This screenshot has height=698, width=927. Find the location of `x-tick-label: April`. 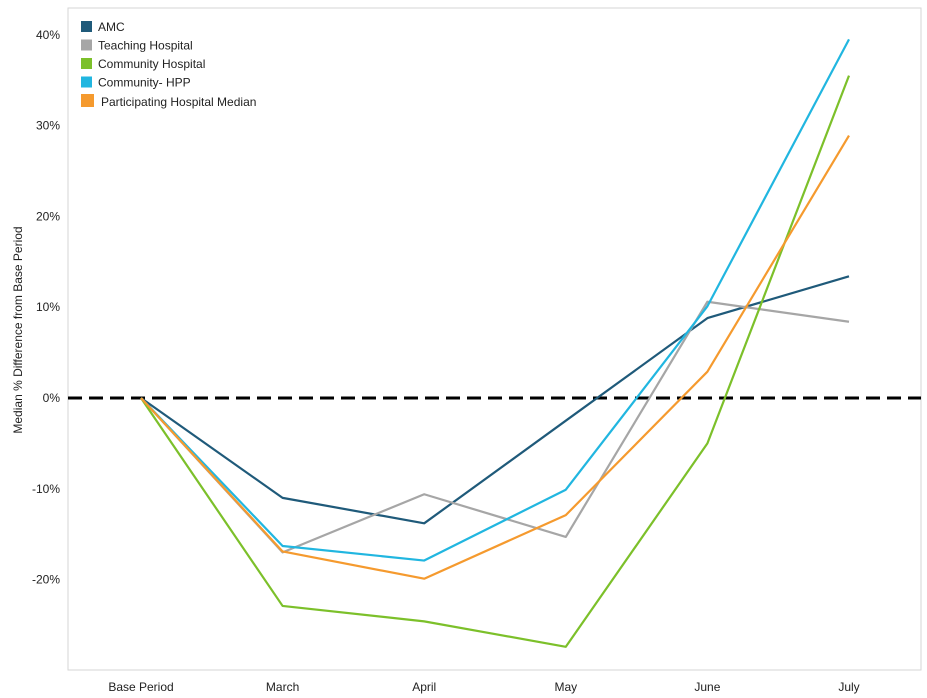

x-tick-label: April is located at coordinates (424, 687).